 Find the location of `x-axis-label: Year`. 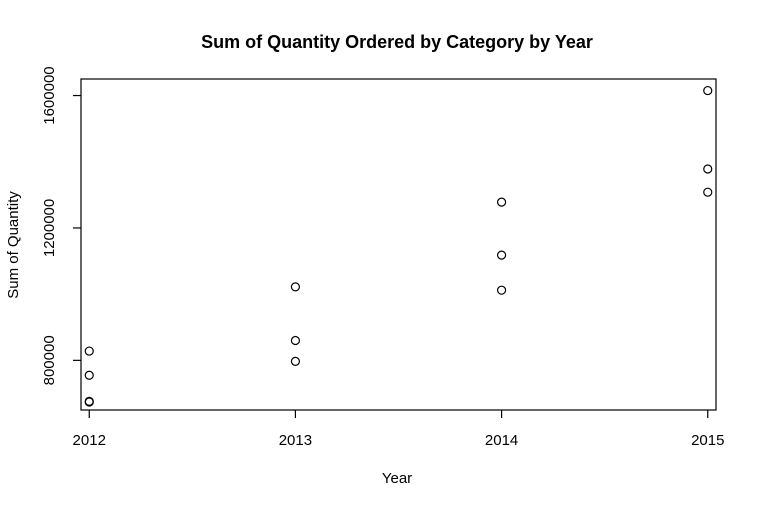

x-axis-label: Year is located at coordinates (397, 478).